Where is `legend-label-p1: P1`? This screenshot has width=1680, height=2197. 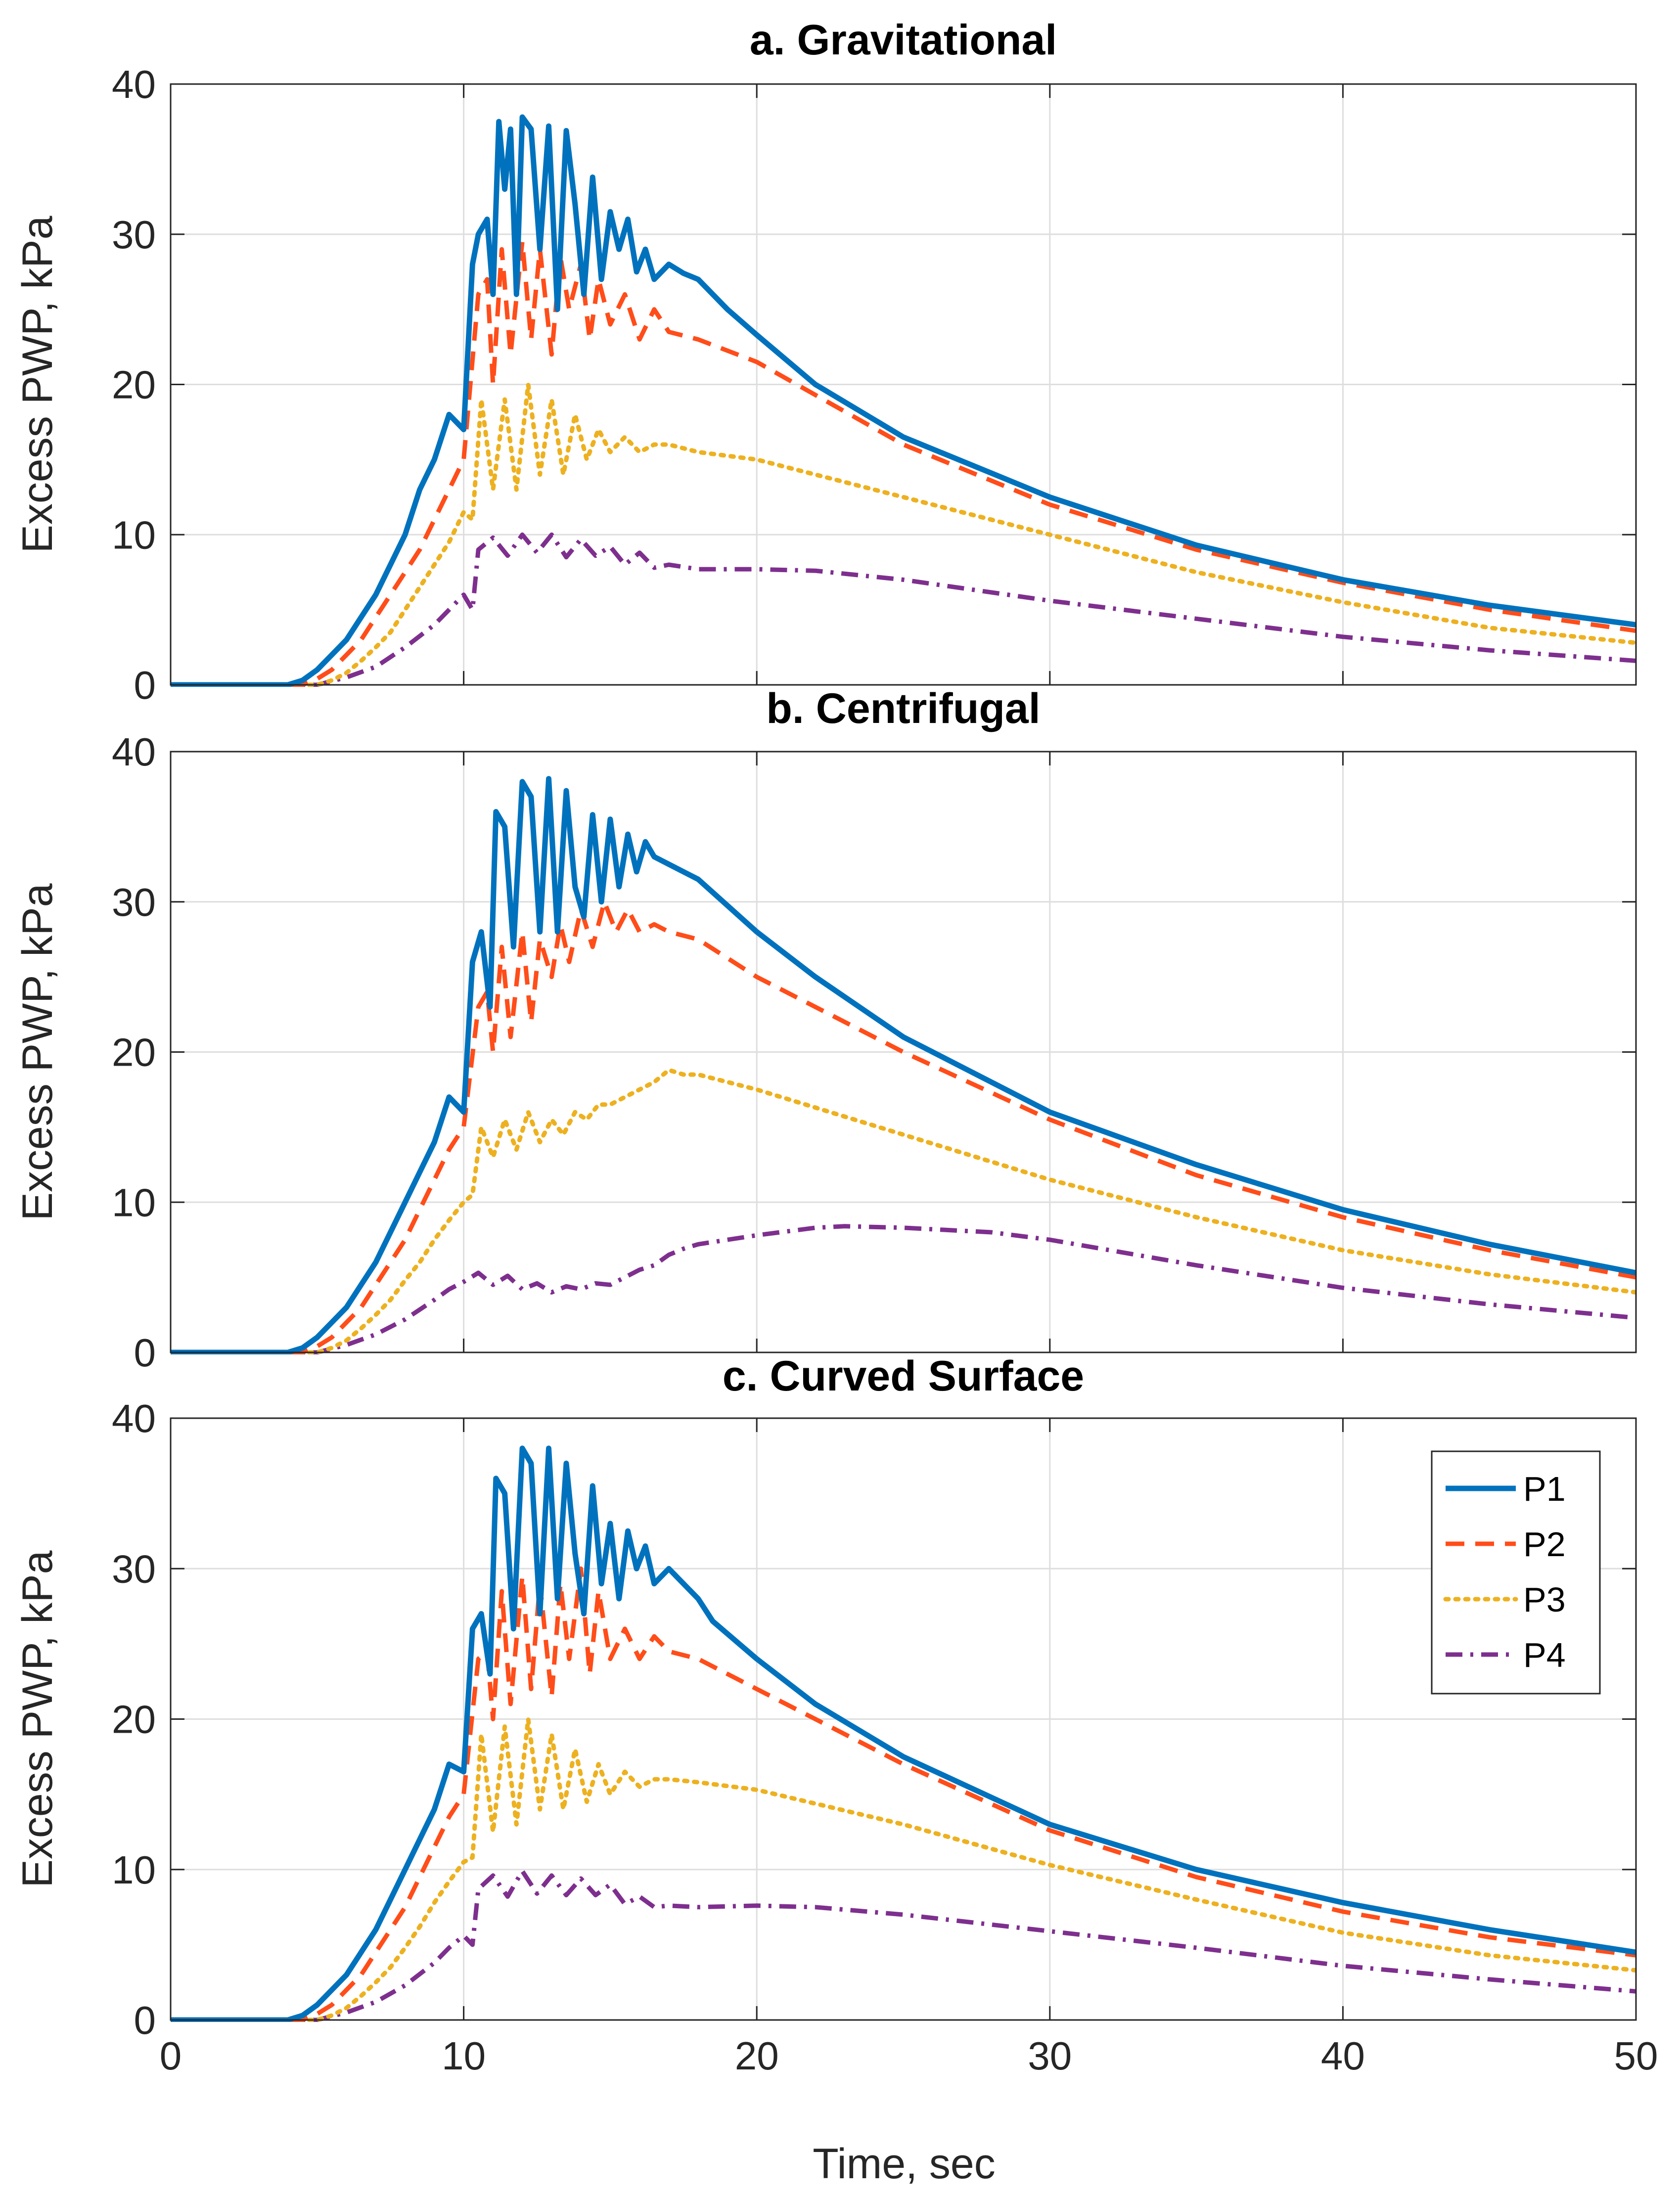 legend-label-p1: P1 is located at coordinates (1544, 1489).